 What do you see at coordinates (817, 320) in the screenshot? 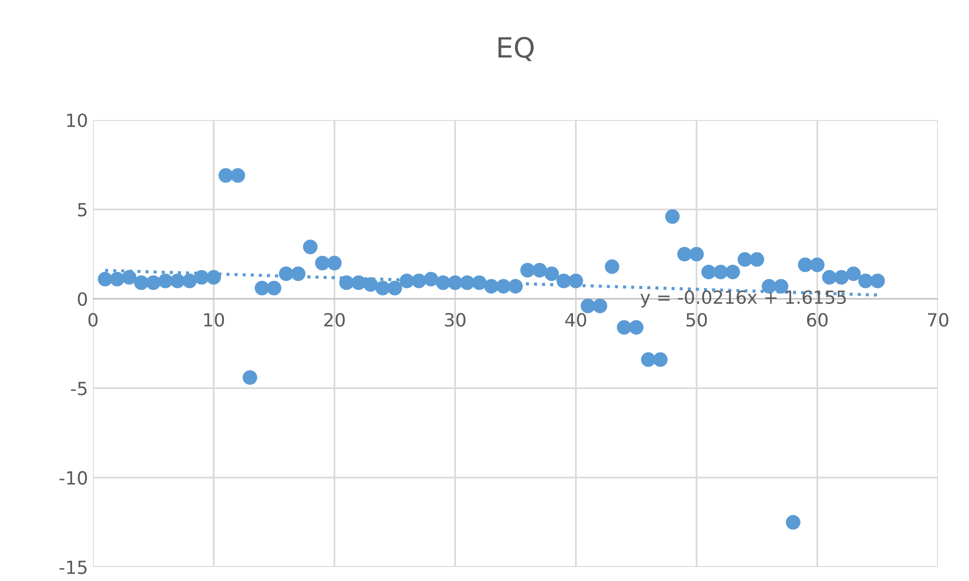
I see `x-tick-label: 60` at bounding box center [817, 320].